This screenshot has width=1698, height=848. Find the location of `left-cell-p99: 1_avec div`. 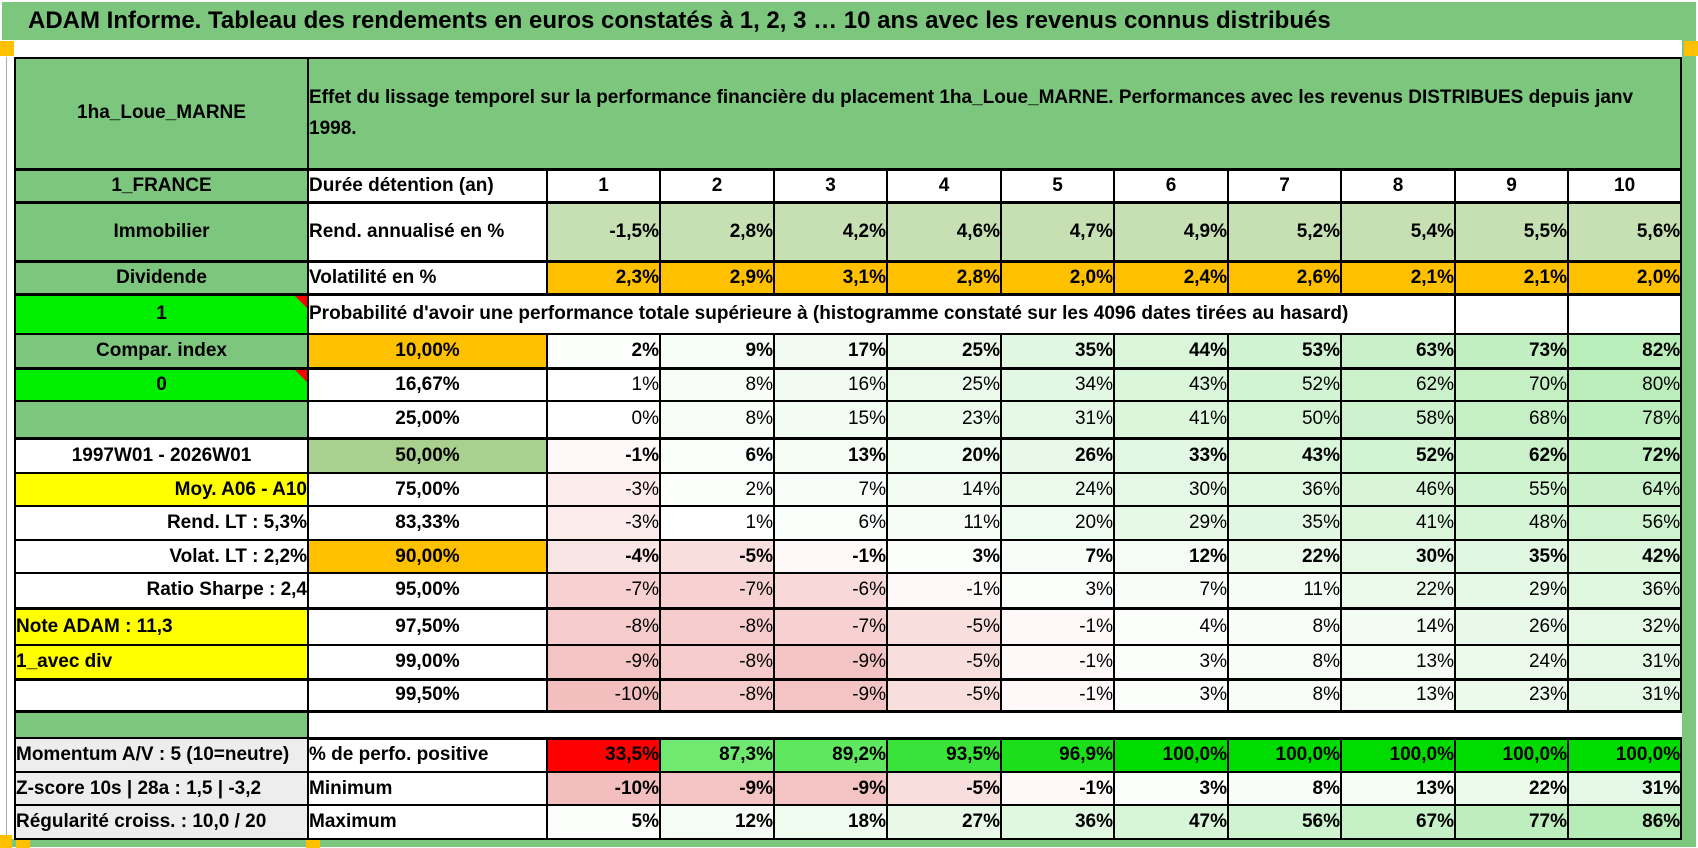

left-cell-p99: 1_avec div is located at coordinates (161, 662).